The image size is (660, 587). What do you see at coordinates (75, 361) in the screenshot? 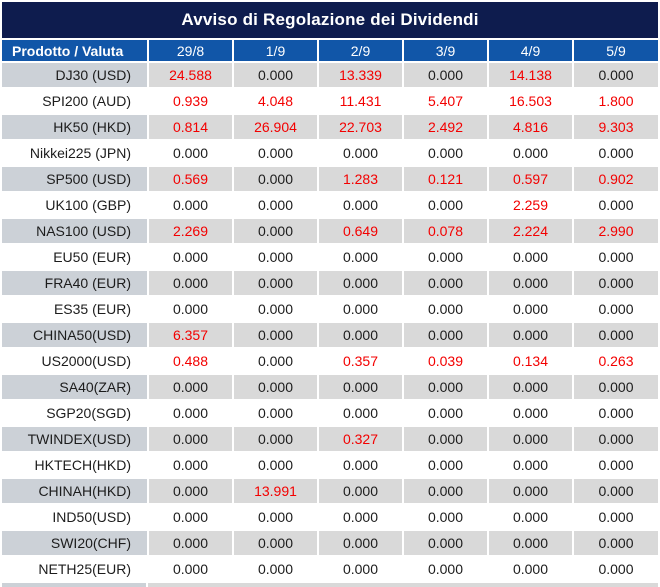
I see `product-cell: US2000(USD)` at bounding box center [75, 361].